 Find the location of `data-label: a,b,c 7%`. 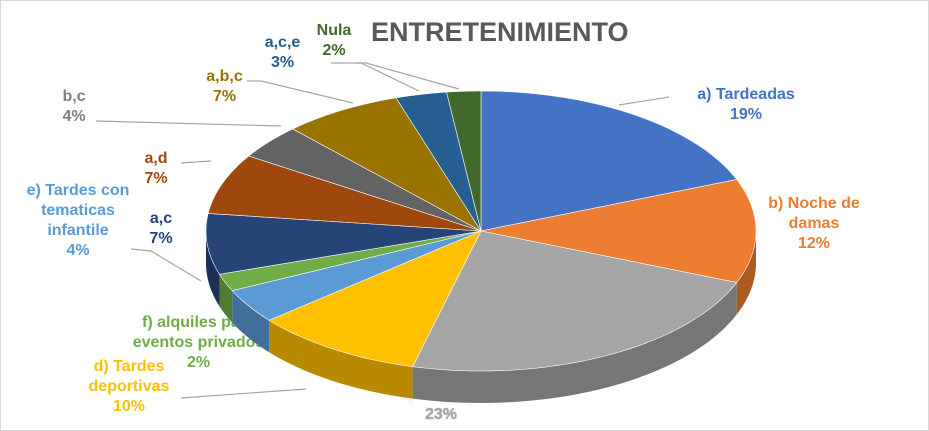

data-label: a,b,c 7% is located at coordinates (224, 87).